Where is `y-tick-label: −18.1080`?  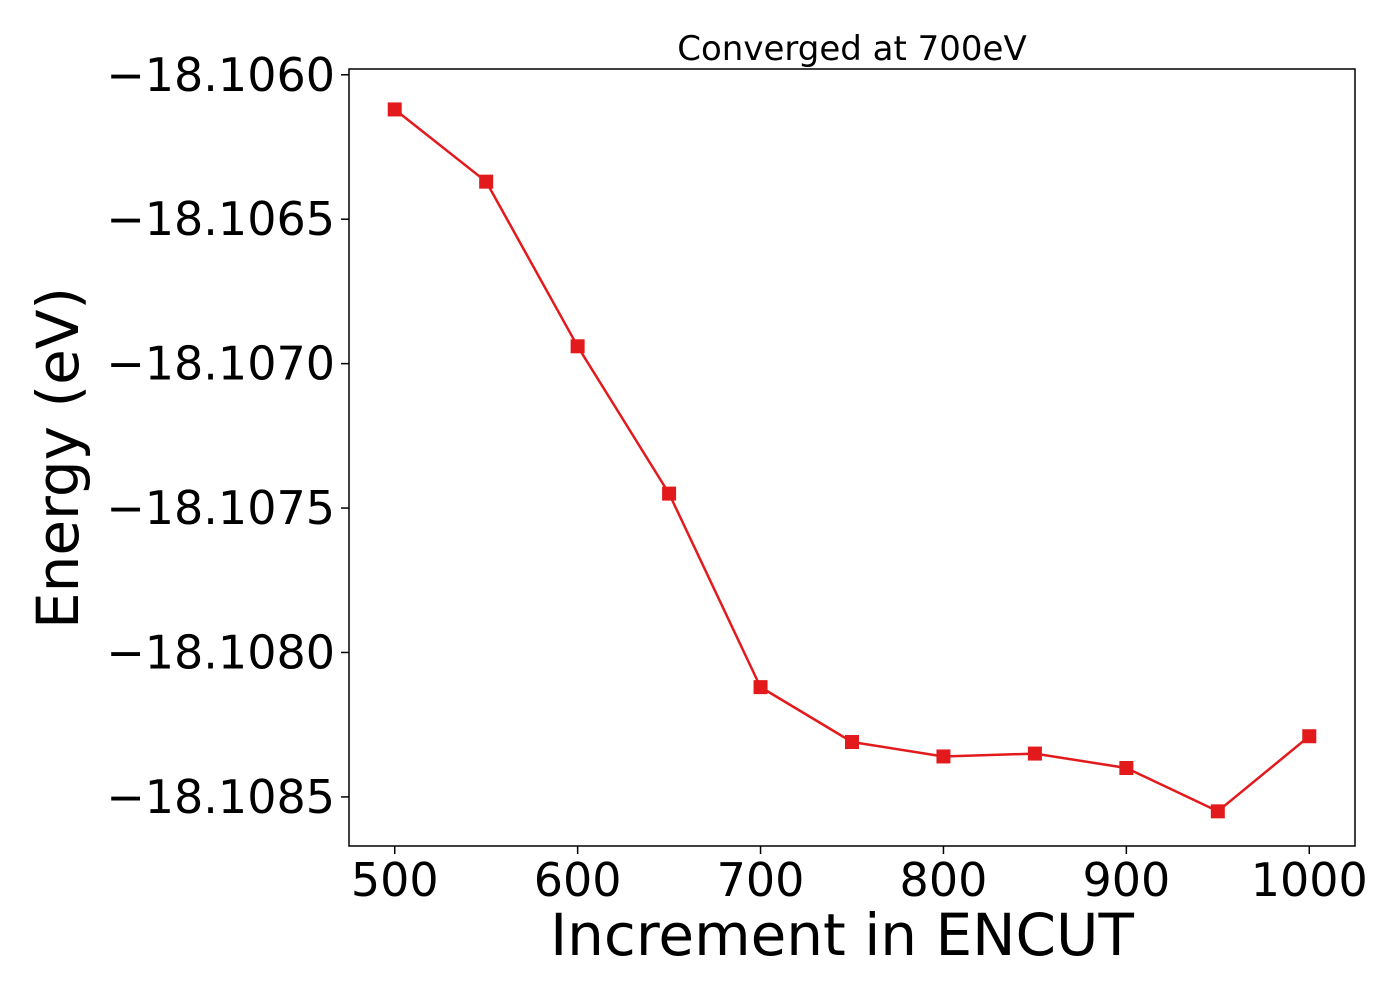
y-tick-label: −18.1080 is located at coordinates (220, 652).